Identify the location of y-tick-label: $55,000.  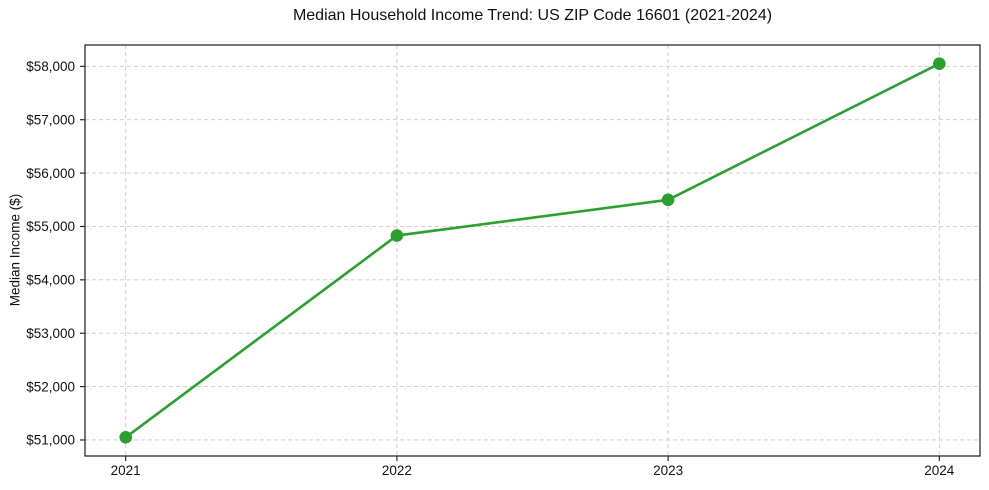
(50, 226).